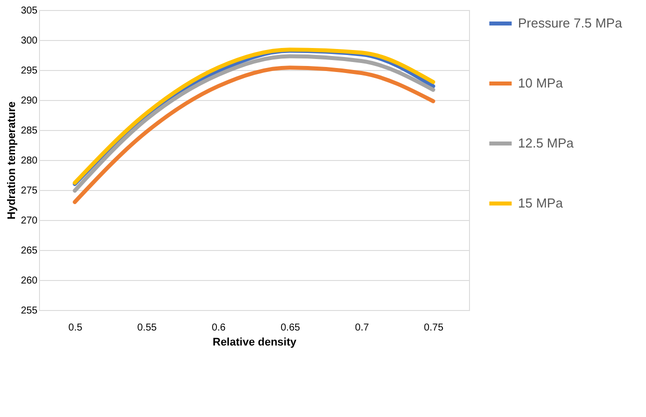 The width and height of the screenshot is (646, 417). Describe the element at coordinates (12, 161) in the screenshot. I see `y-axis-title: Hydration temperature` at that location.